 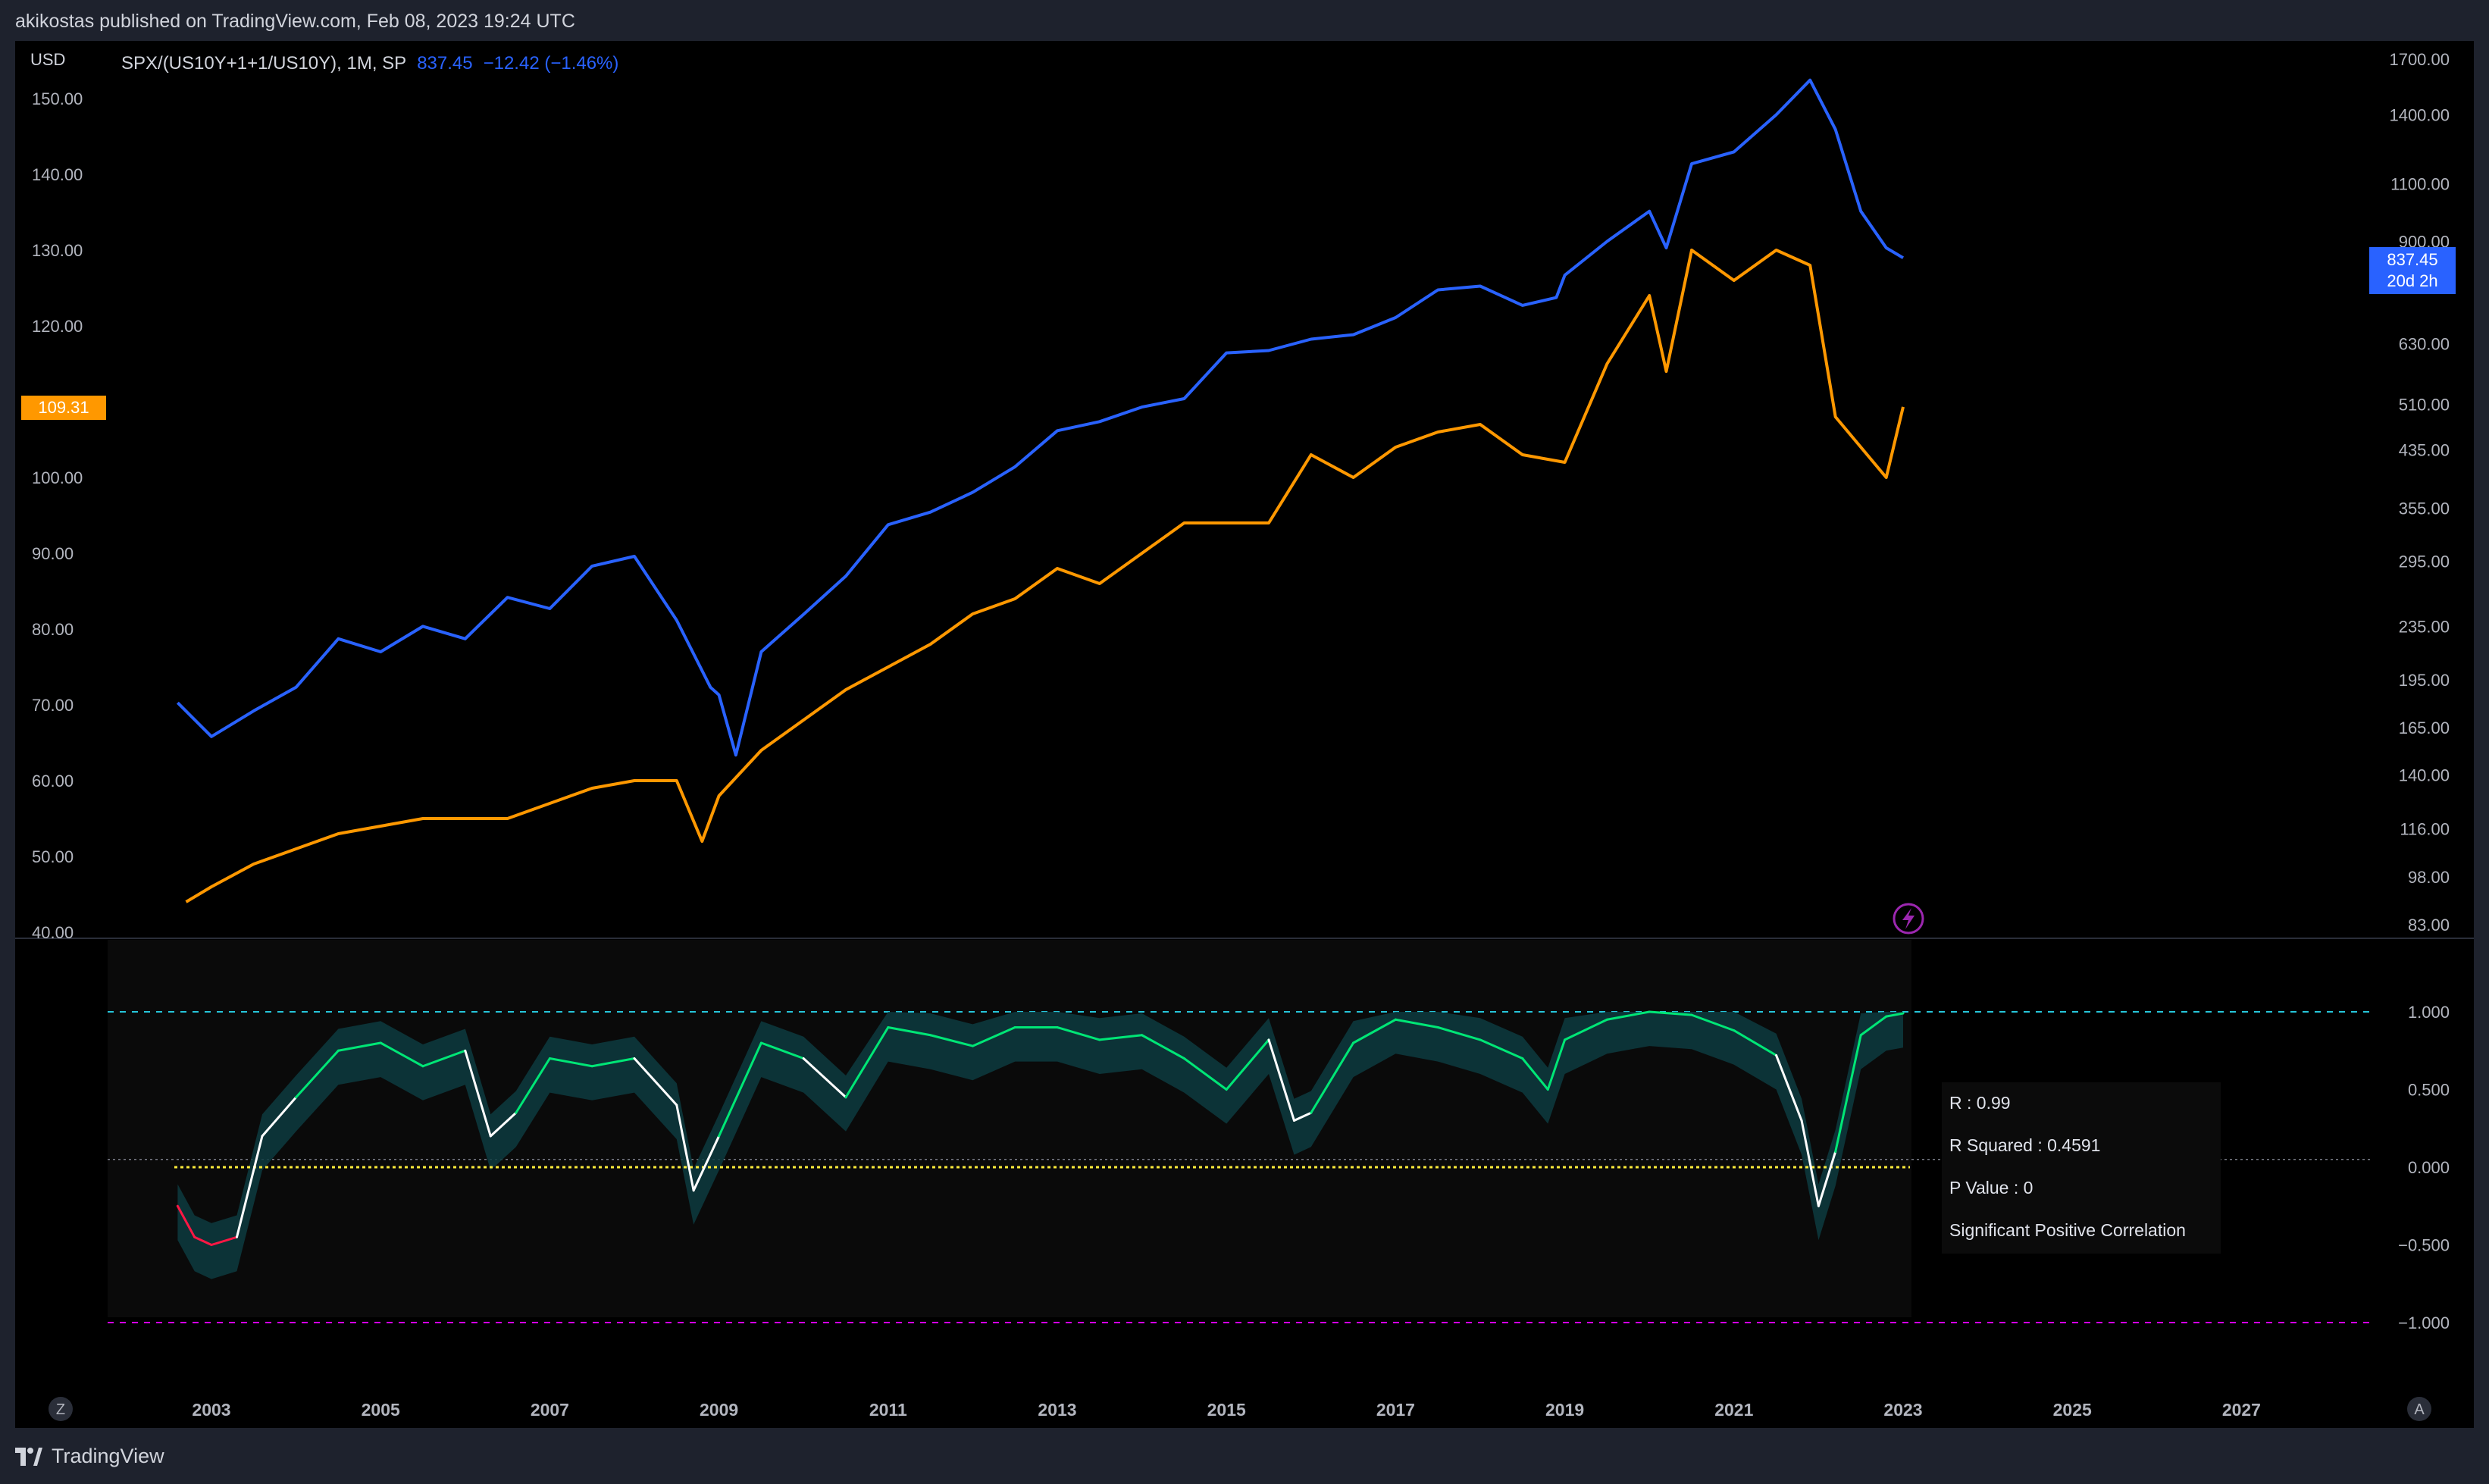 What do you see at coordinates (57, 478) in the screenshot?
I see `left-axis-tick: 100.00` at bounding box center [57, 478].